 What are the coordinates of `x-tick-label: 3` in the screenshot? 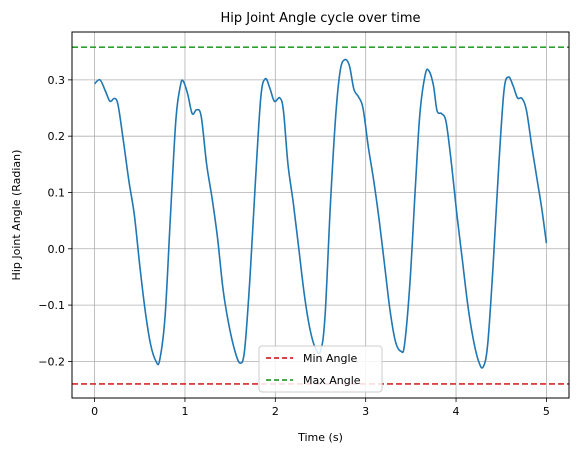 It's located at (365, 411).